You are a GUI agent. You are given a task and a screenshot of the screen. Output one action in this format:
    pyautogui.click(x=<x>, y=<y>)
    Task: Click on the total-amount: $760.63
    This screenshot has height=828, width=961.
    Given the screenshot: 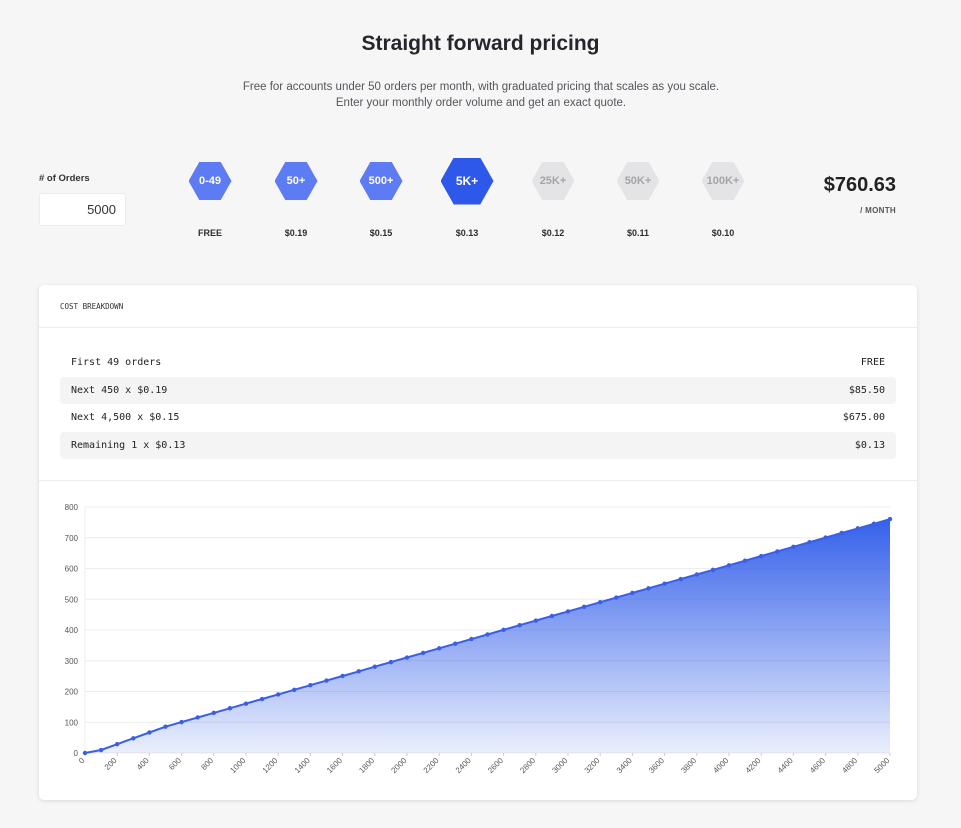 What is the action you would take?
    pyautogui.click(x=859, y=185)
    